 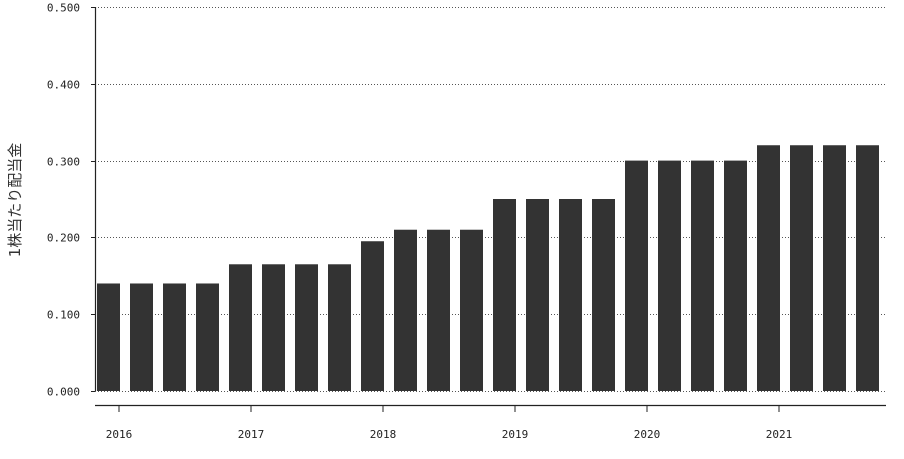 I want to click on y-tick-label: 0.500, so click(x=63, y=8).